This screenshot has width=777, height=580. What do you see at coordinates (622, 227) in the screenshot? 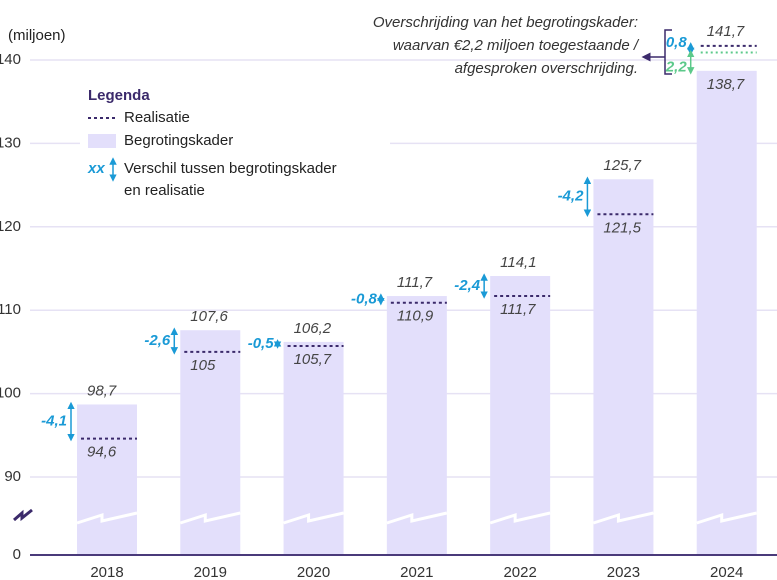
I see `realisation-label: 121,5` at bounding box center [622, 227].